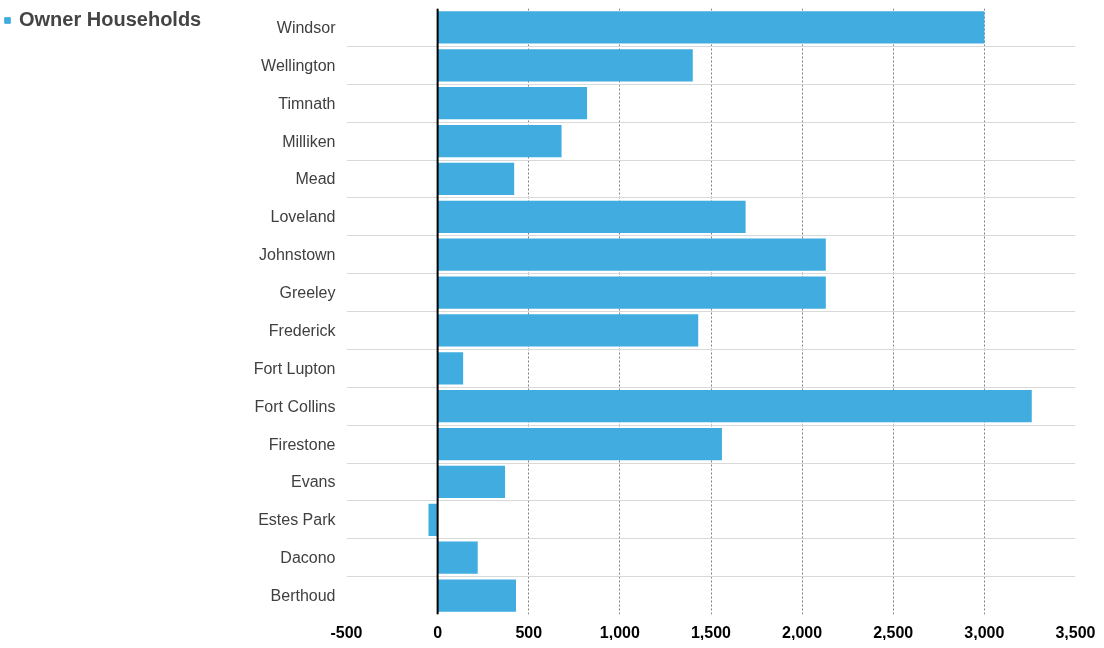 The image size is (1104, 648). What do you see at coordinates (1075, 632) in the screenshot?
I see `x-tick-label: 3,500` at bounding box center [1075, 632].